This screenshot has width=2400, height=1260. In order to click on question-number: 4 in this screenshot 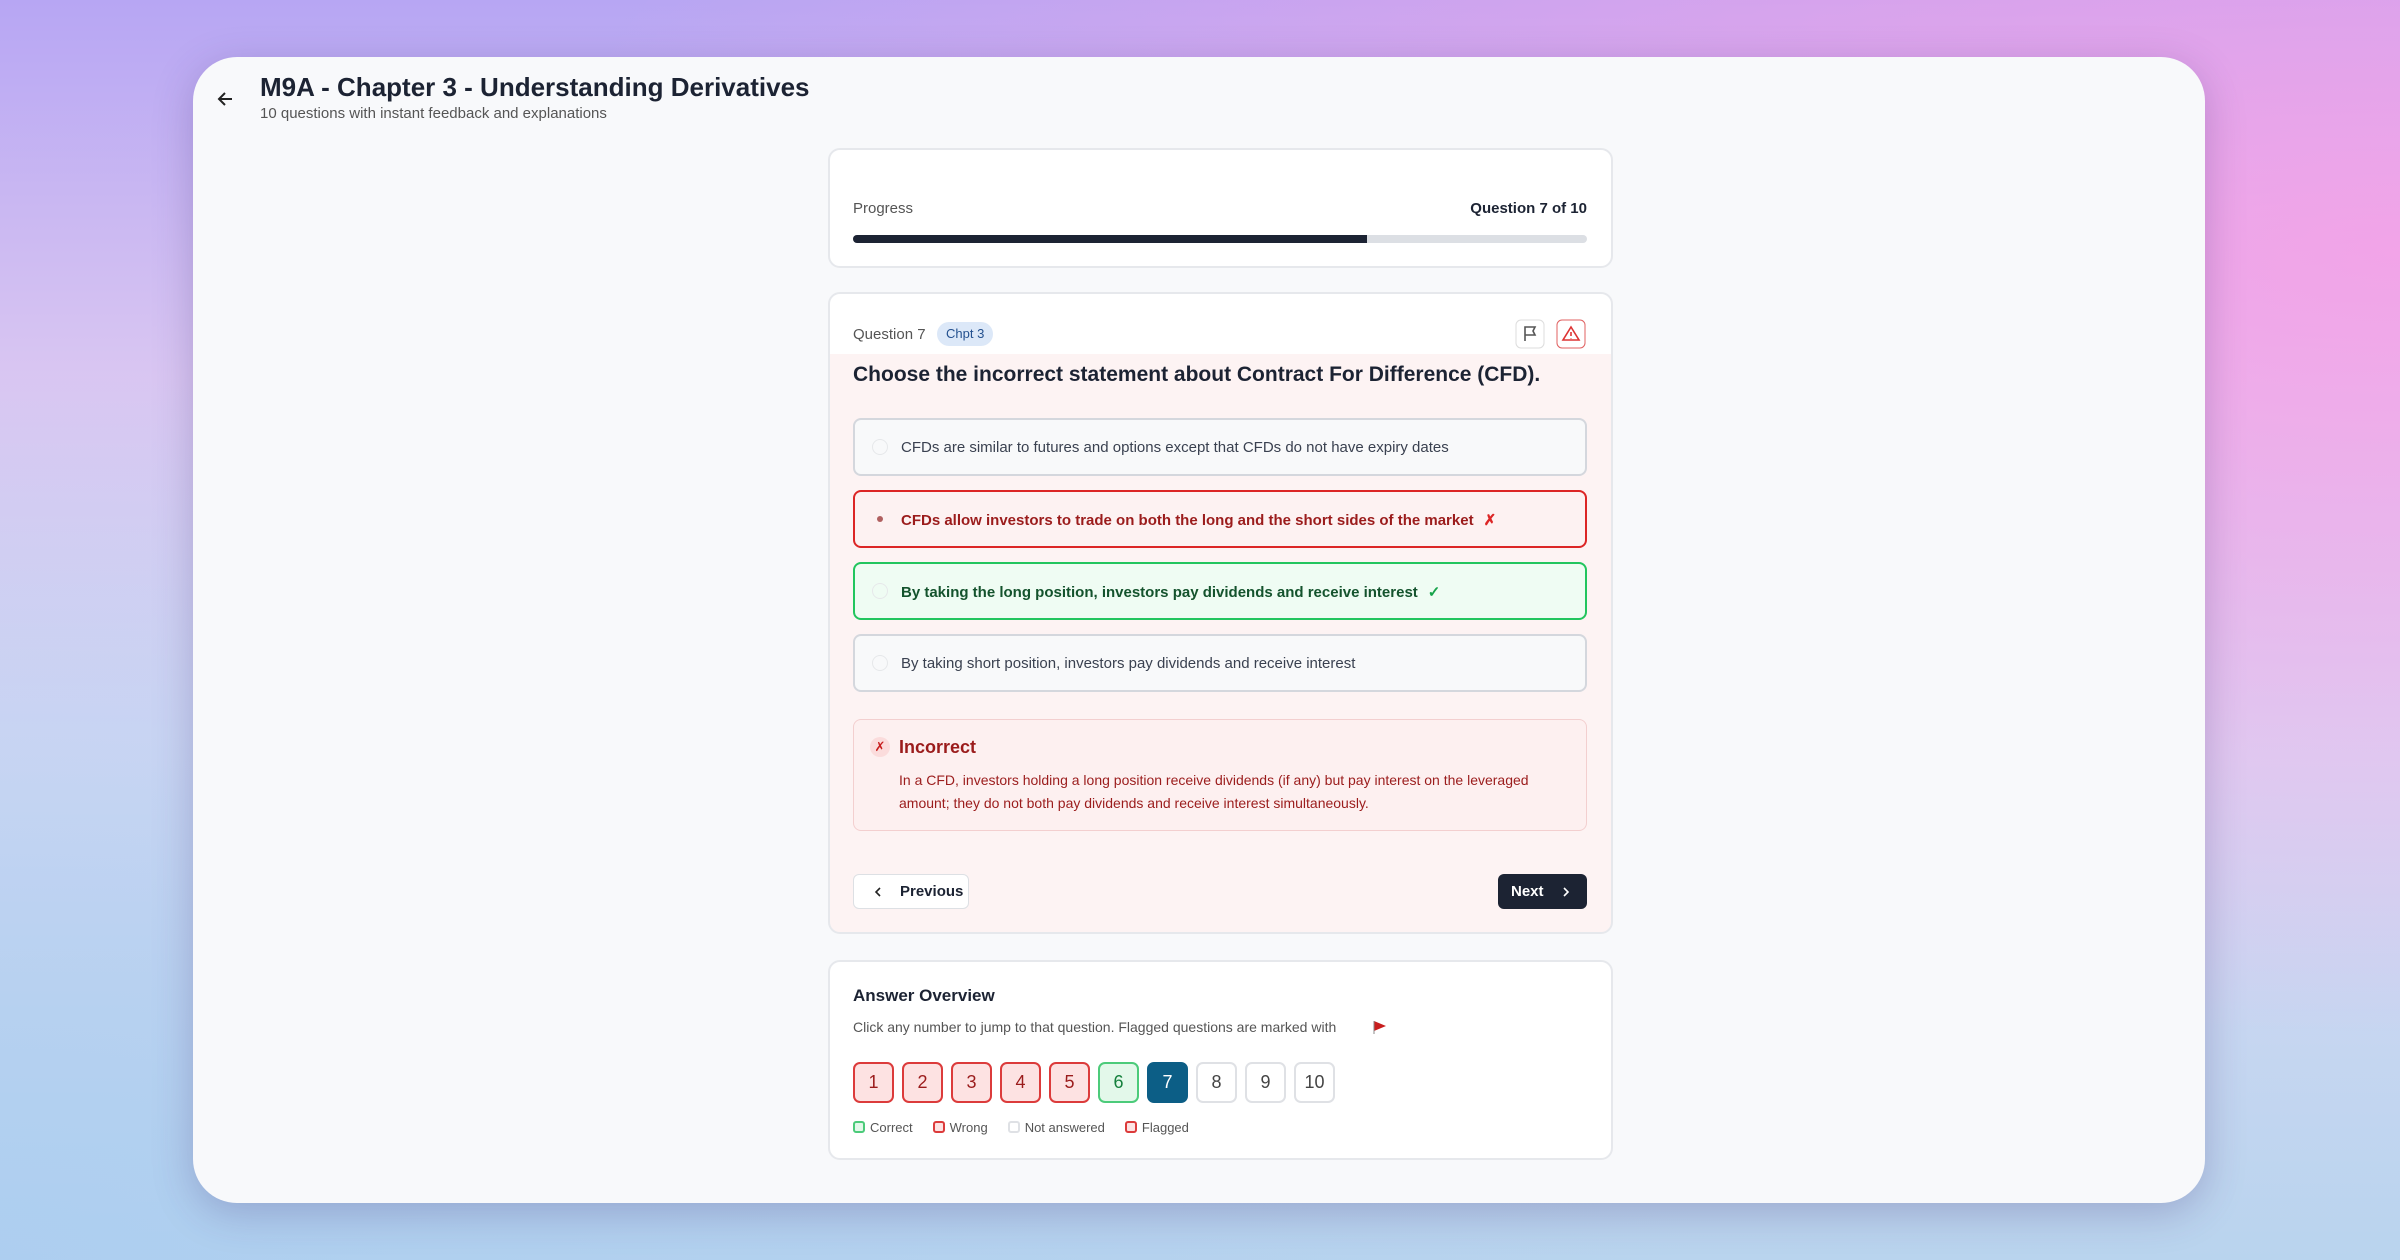, I will do `click(1020, 1082)`.